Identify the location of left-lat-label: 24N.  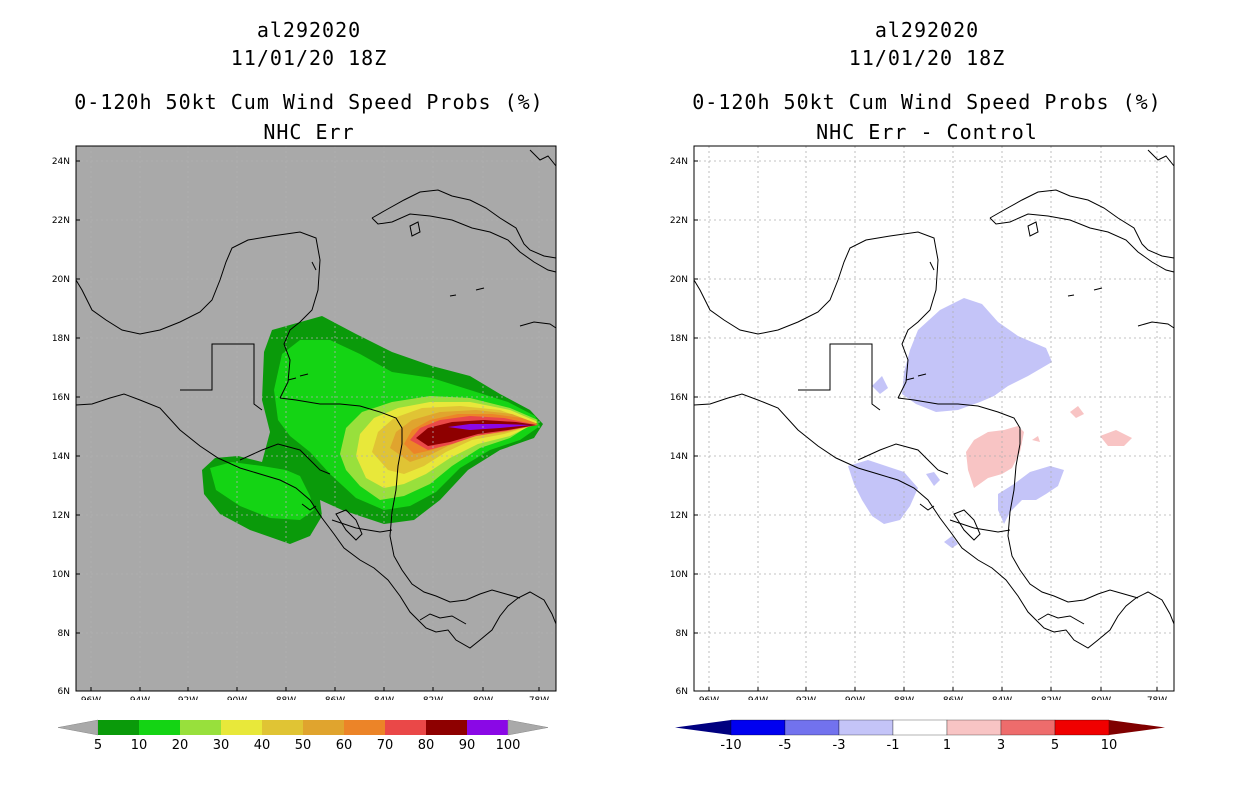
(61, 162).